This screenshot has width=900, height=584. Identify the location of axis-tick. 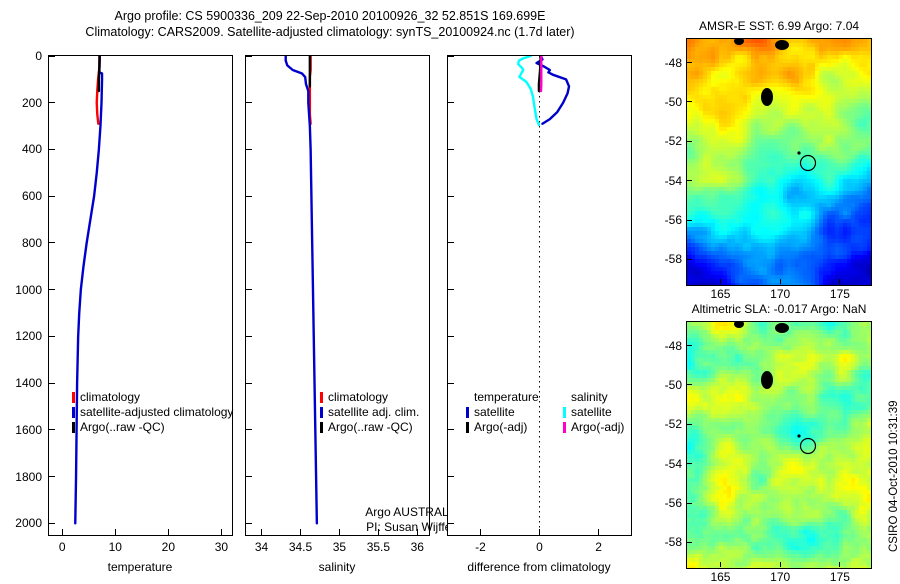
(52, 102).